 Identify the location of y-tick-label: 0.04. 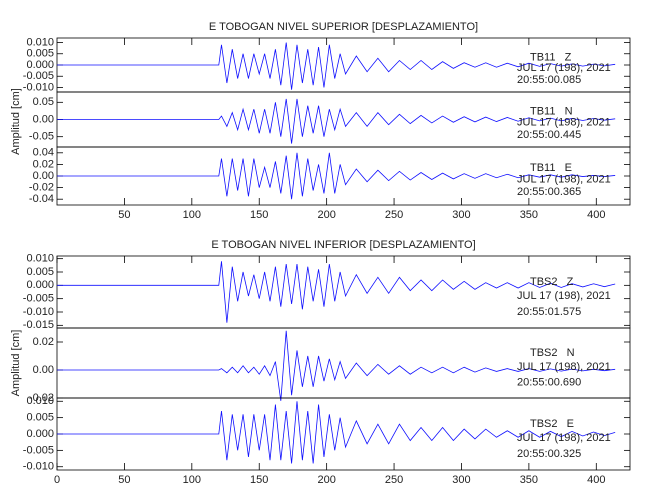
(43, 153).